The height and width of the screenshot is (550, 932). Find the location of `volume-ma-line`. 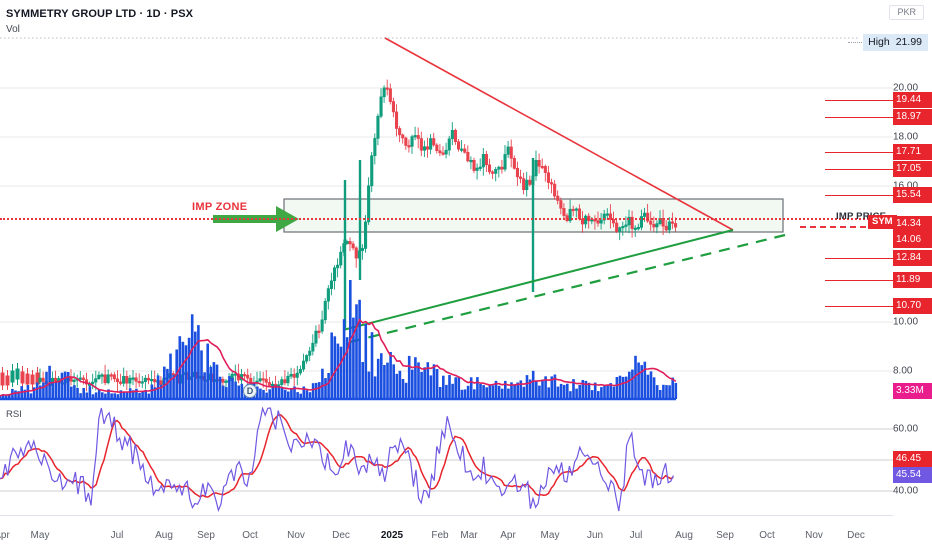

volume-ma-line is located at coordinates (338, 357).